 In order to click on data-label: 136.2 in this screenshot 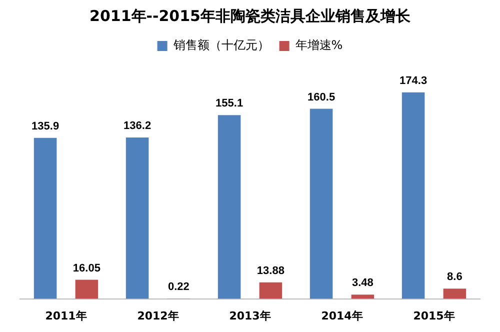, I will do `click(138, 126)`.